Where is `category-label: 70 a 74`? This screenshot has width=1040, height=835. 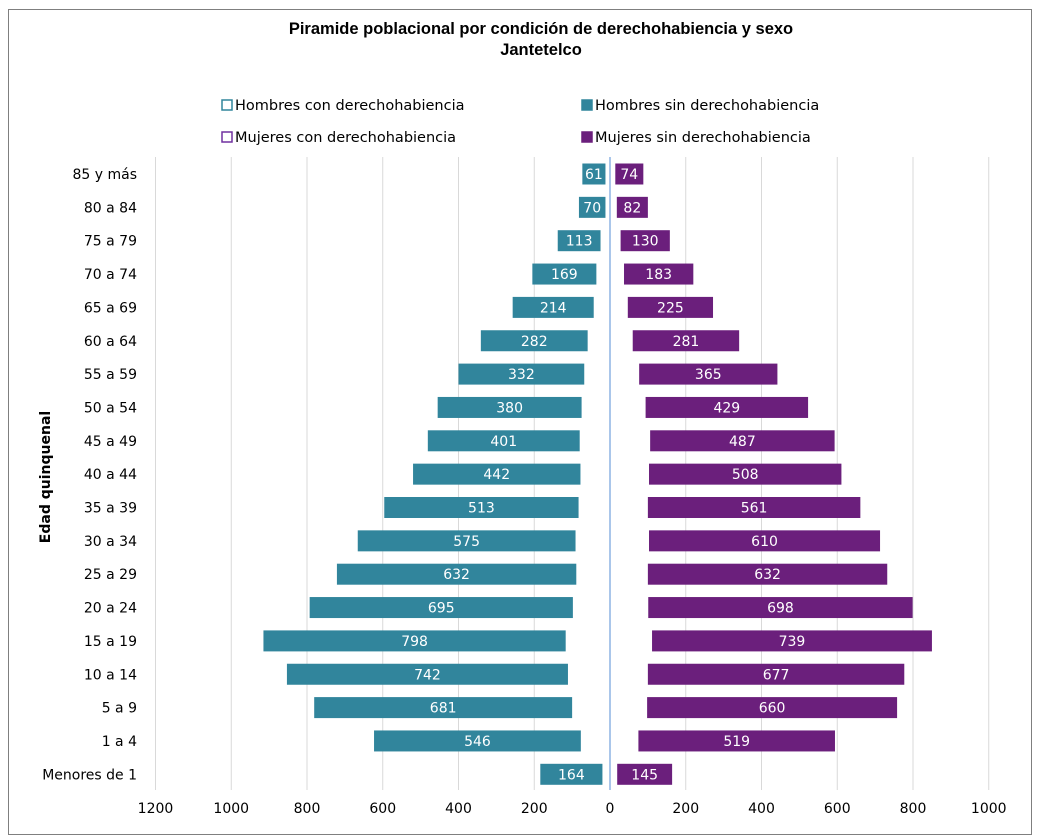
category-label: 70 a 74 is located at coordinates (110, 275).